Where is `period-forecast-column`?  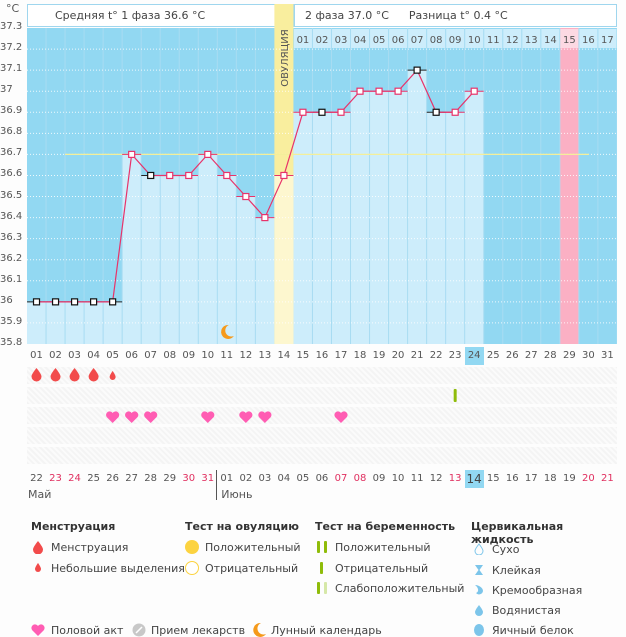
period-forecast-column is located at coordinates (569, 186).